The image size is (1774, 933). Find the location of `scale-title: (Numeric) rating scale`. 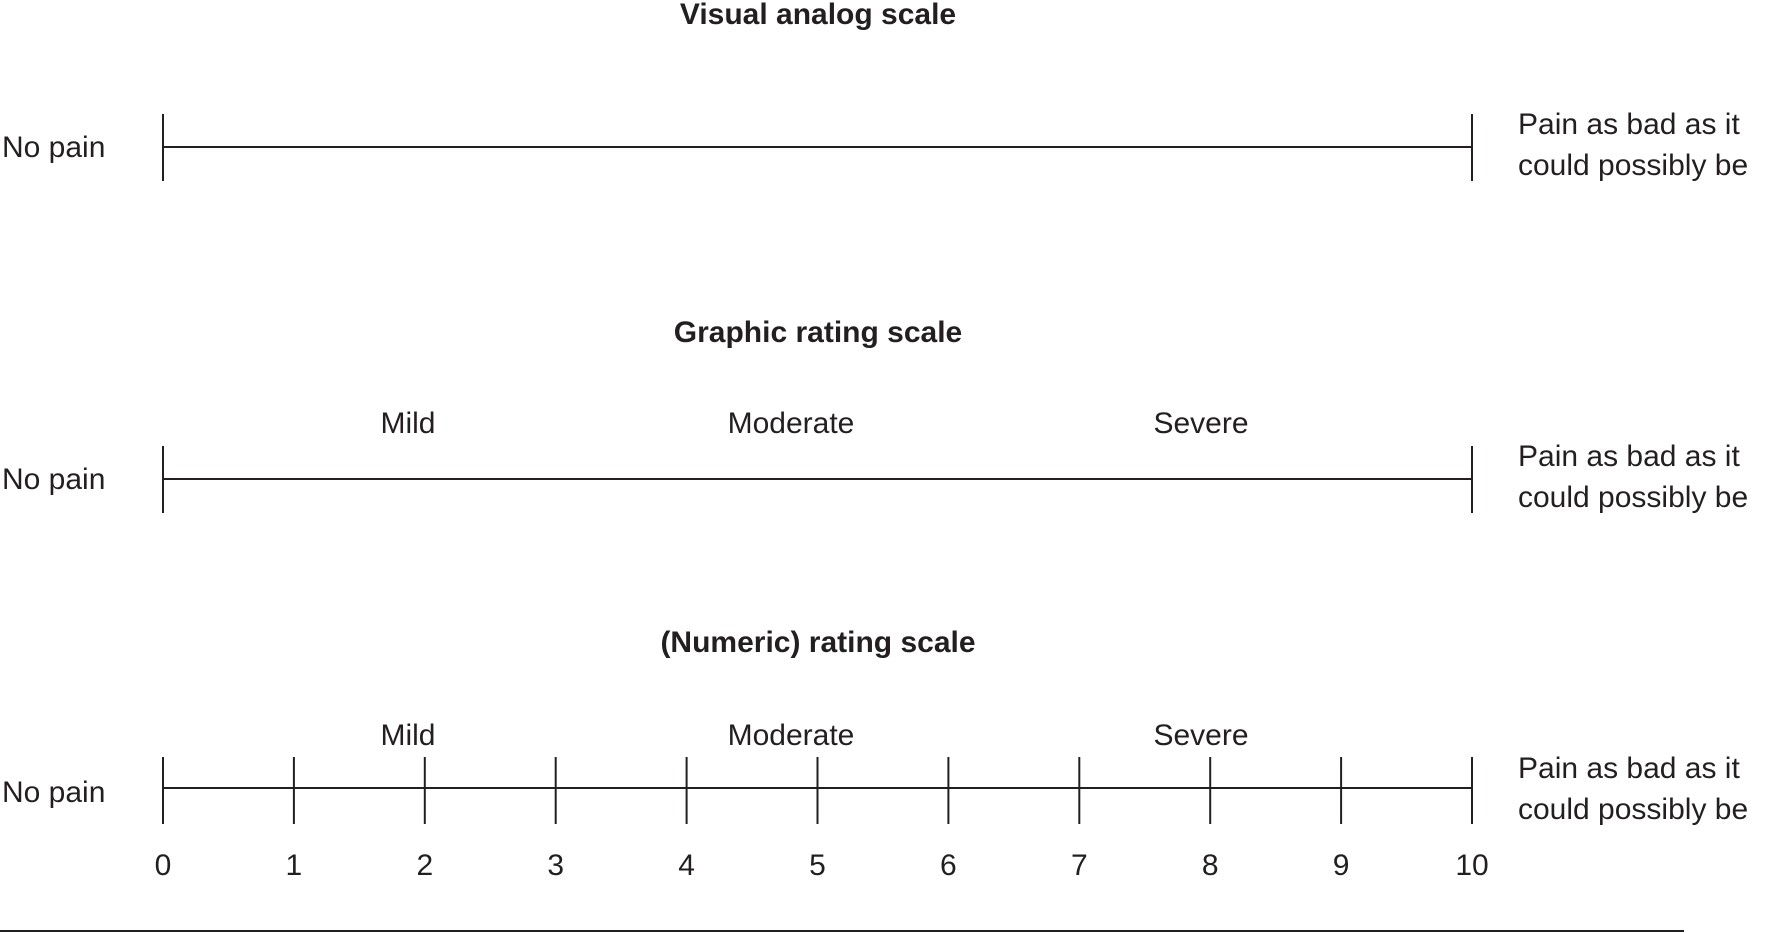

scale-title: (Numeric) rating scale is located at coordinates (817, 642).